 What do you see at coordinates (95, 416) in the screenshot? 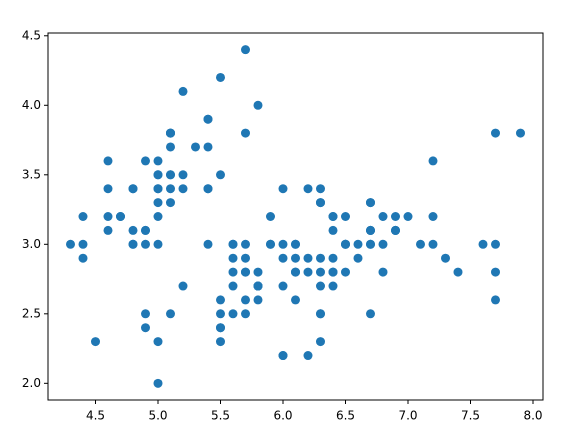
I see `x-tick-label: 4.5` at bounding box center [95, 416].